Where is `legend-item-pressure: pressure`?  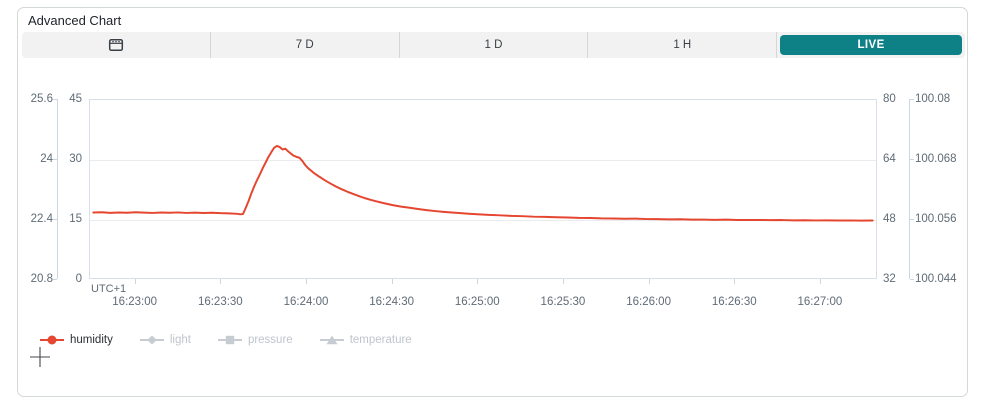 legend-item-pressure: pressure is located at coordinates (255, 340).